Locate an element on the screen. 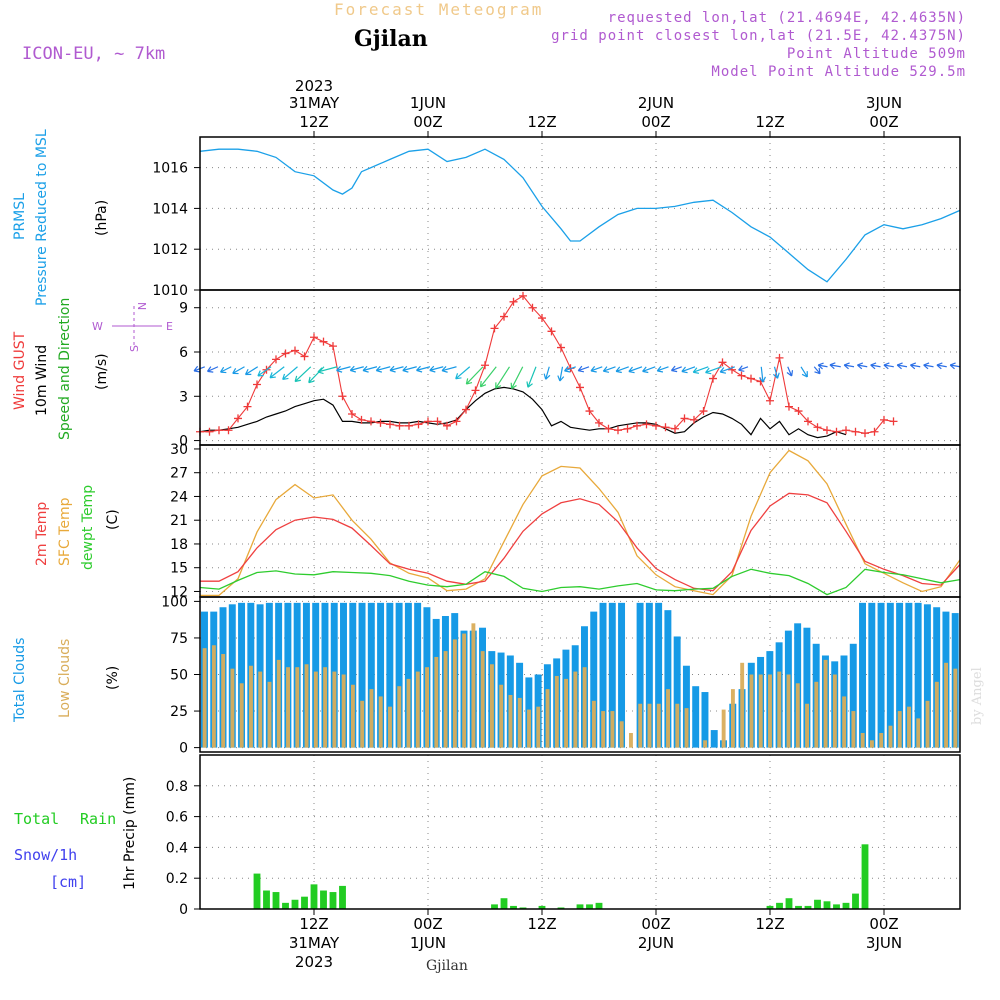  pressure-label-msl: Pressure Reduced to MSL is located at coordinates (42, 217).